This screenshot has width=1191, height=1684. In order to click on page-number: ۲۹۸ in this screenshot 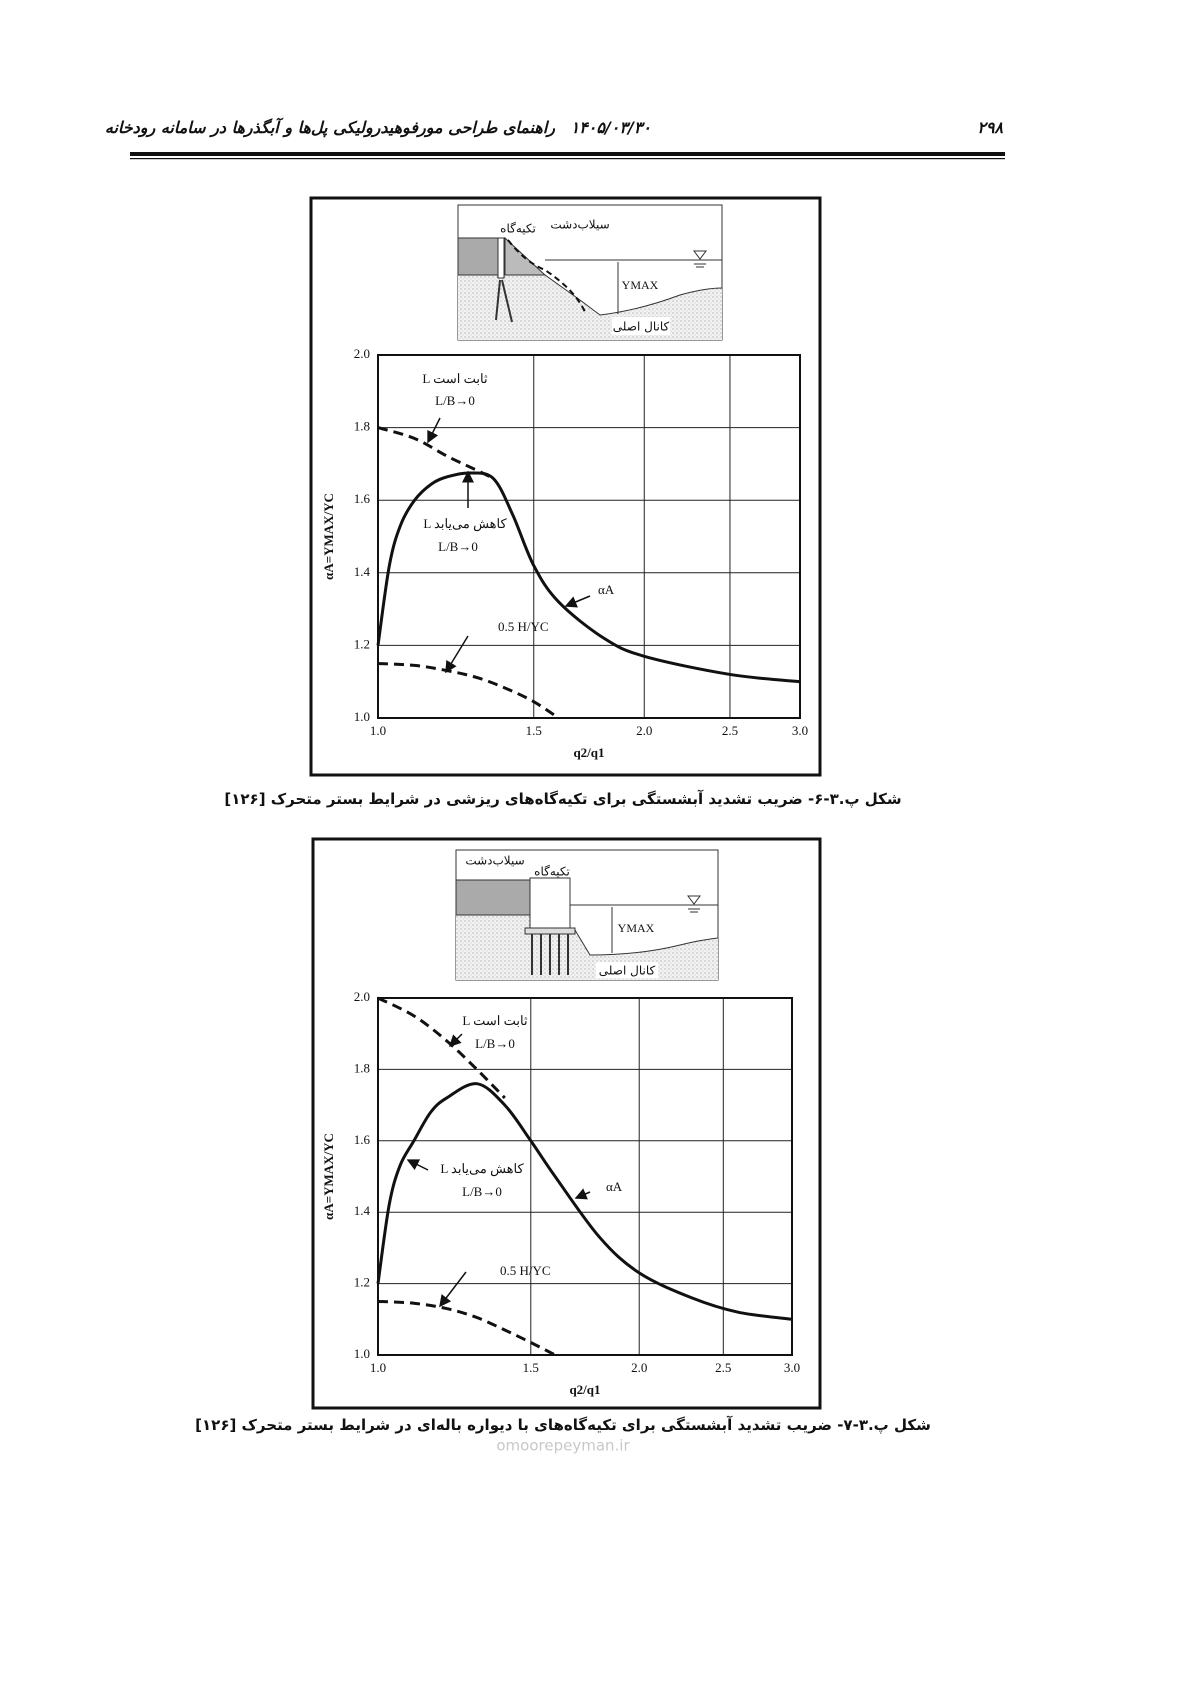, I will do `click(990, 127)`.